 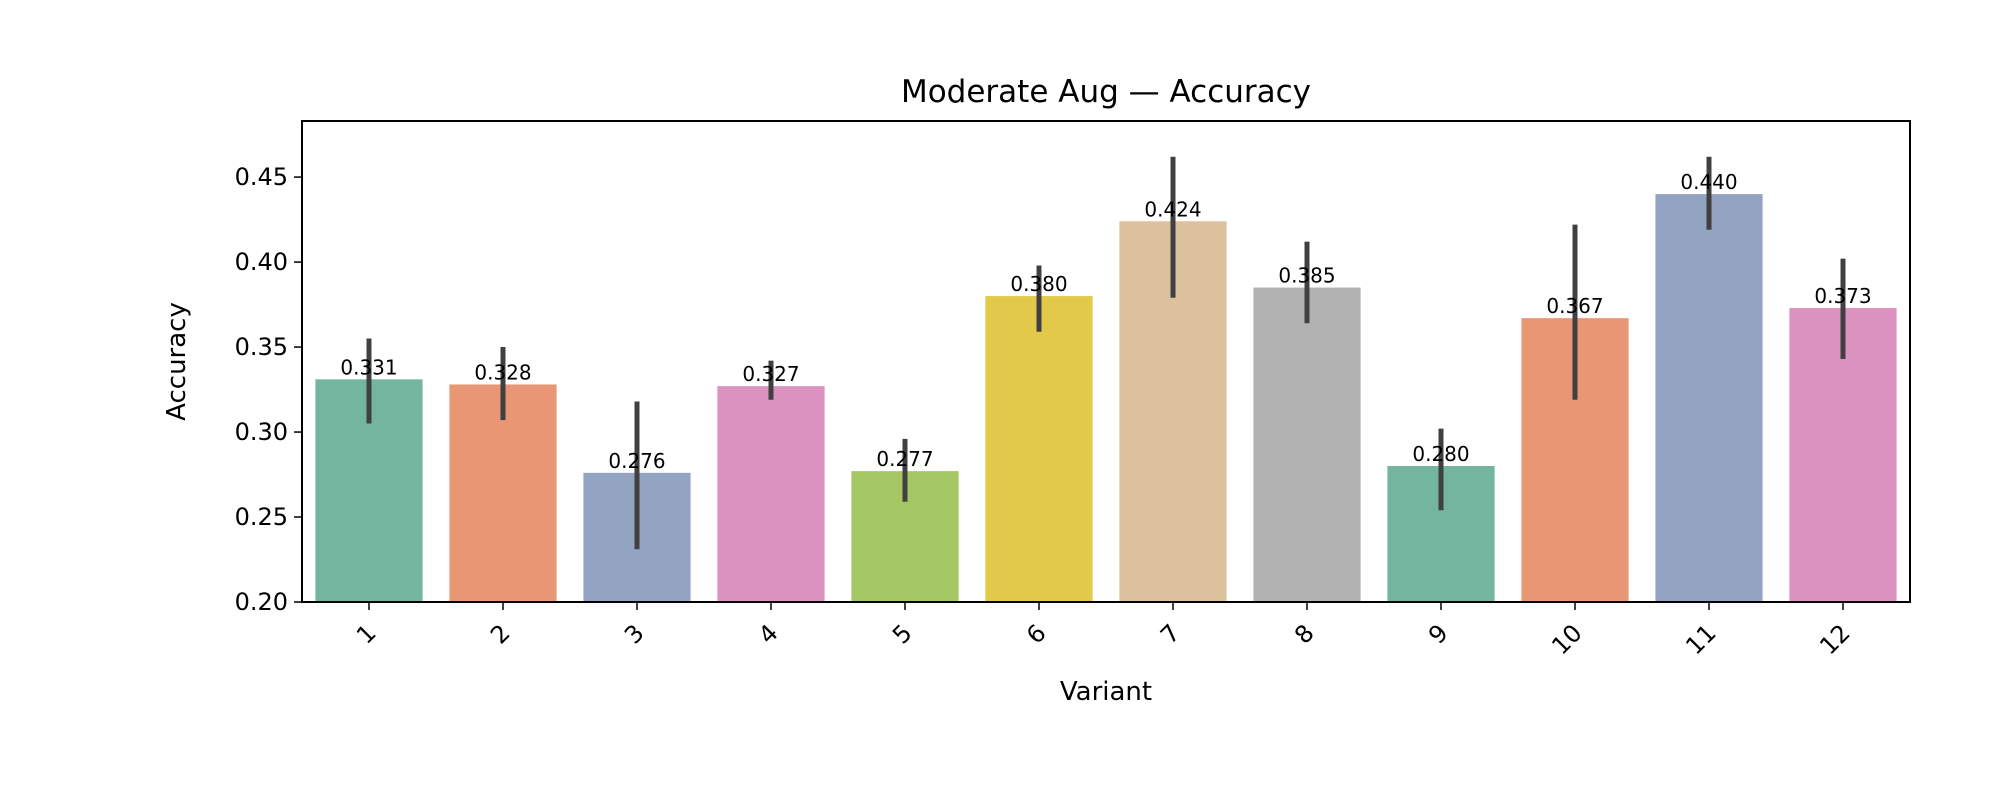 I want to click on data-label-7: 0.424, so click(x=1172, y=209).